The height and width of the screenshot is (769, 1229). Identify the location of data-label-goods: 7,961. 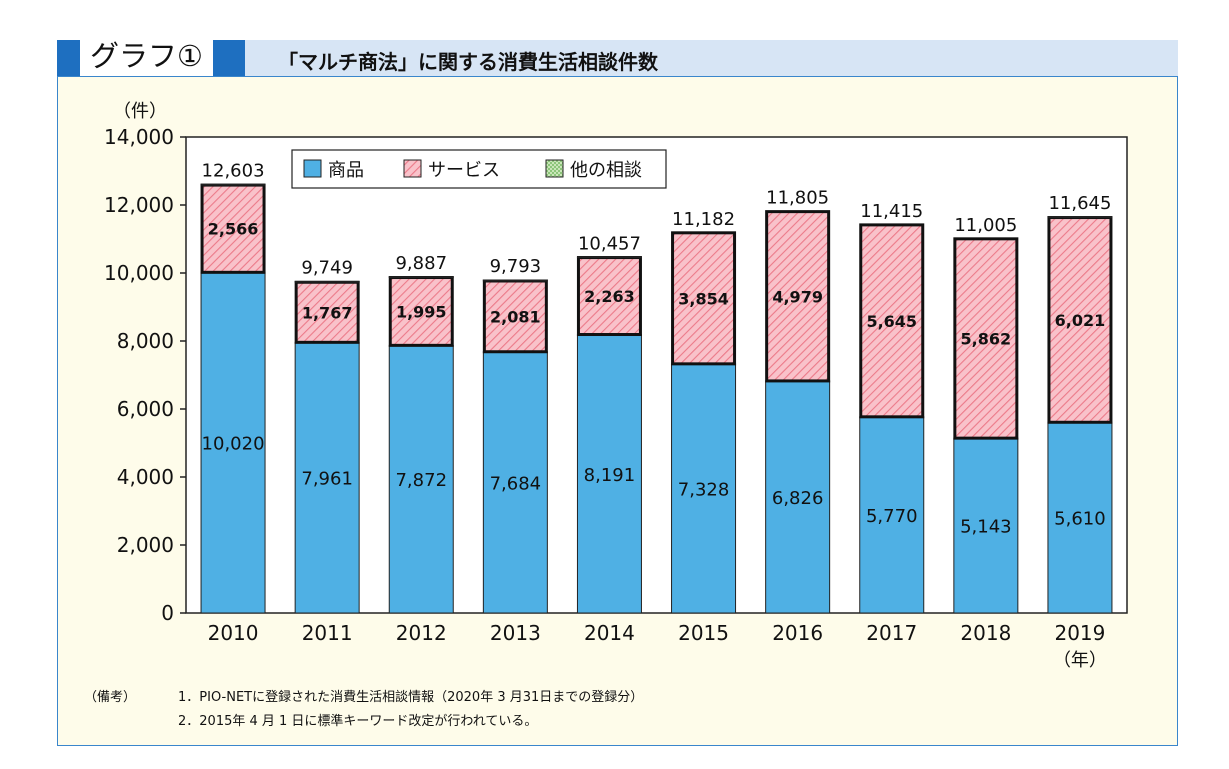
(327, 479).